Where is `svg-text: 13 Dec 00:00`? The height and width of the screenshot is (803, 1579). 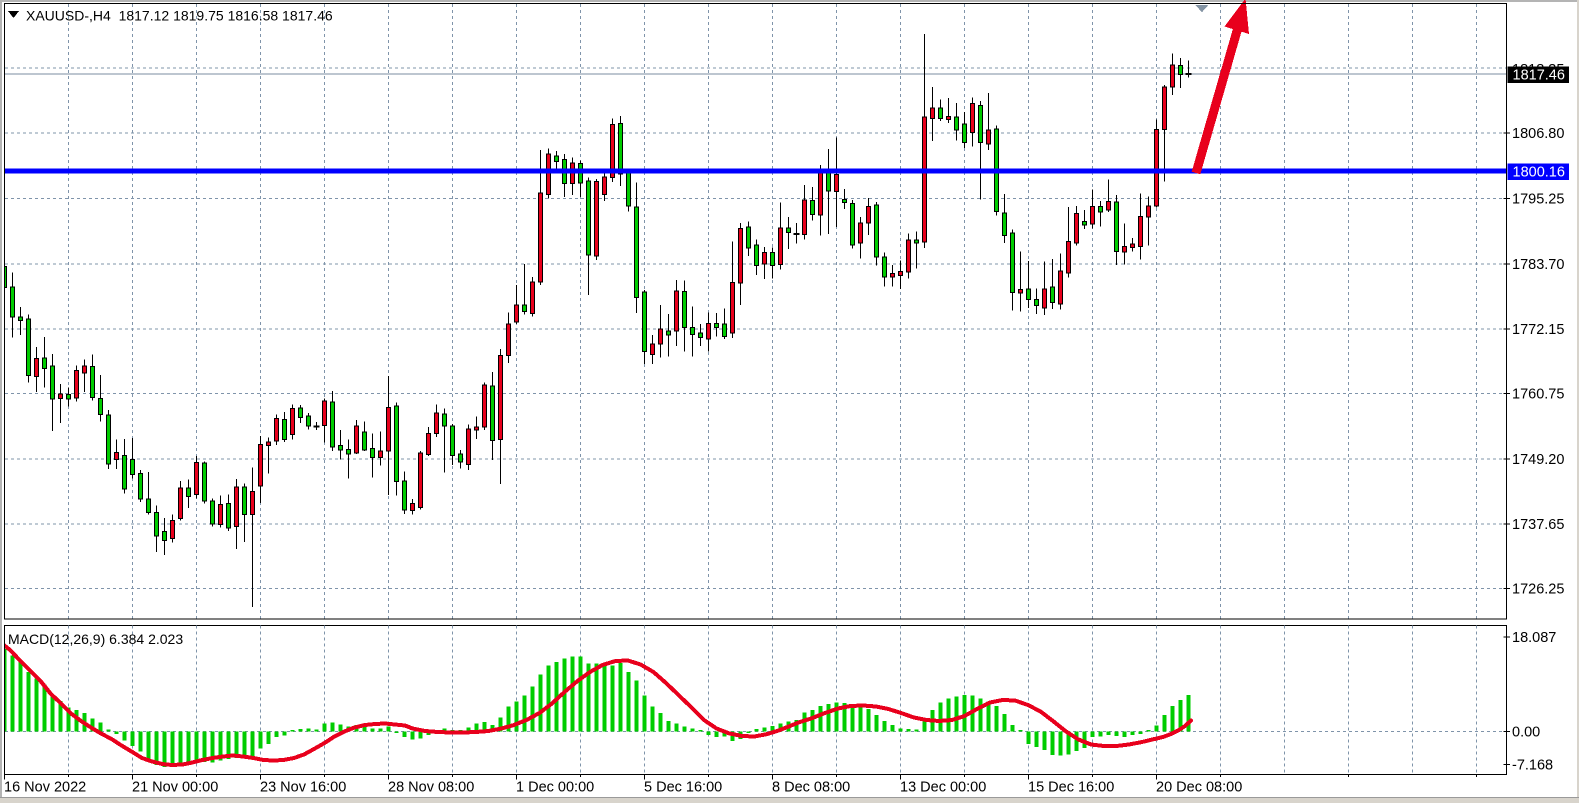 svg-text: 13 Dec 00:00 is located at coordinates (943, 788).